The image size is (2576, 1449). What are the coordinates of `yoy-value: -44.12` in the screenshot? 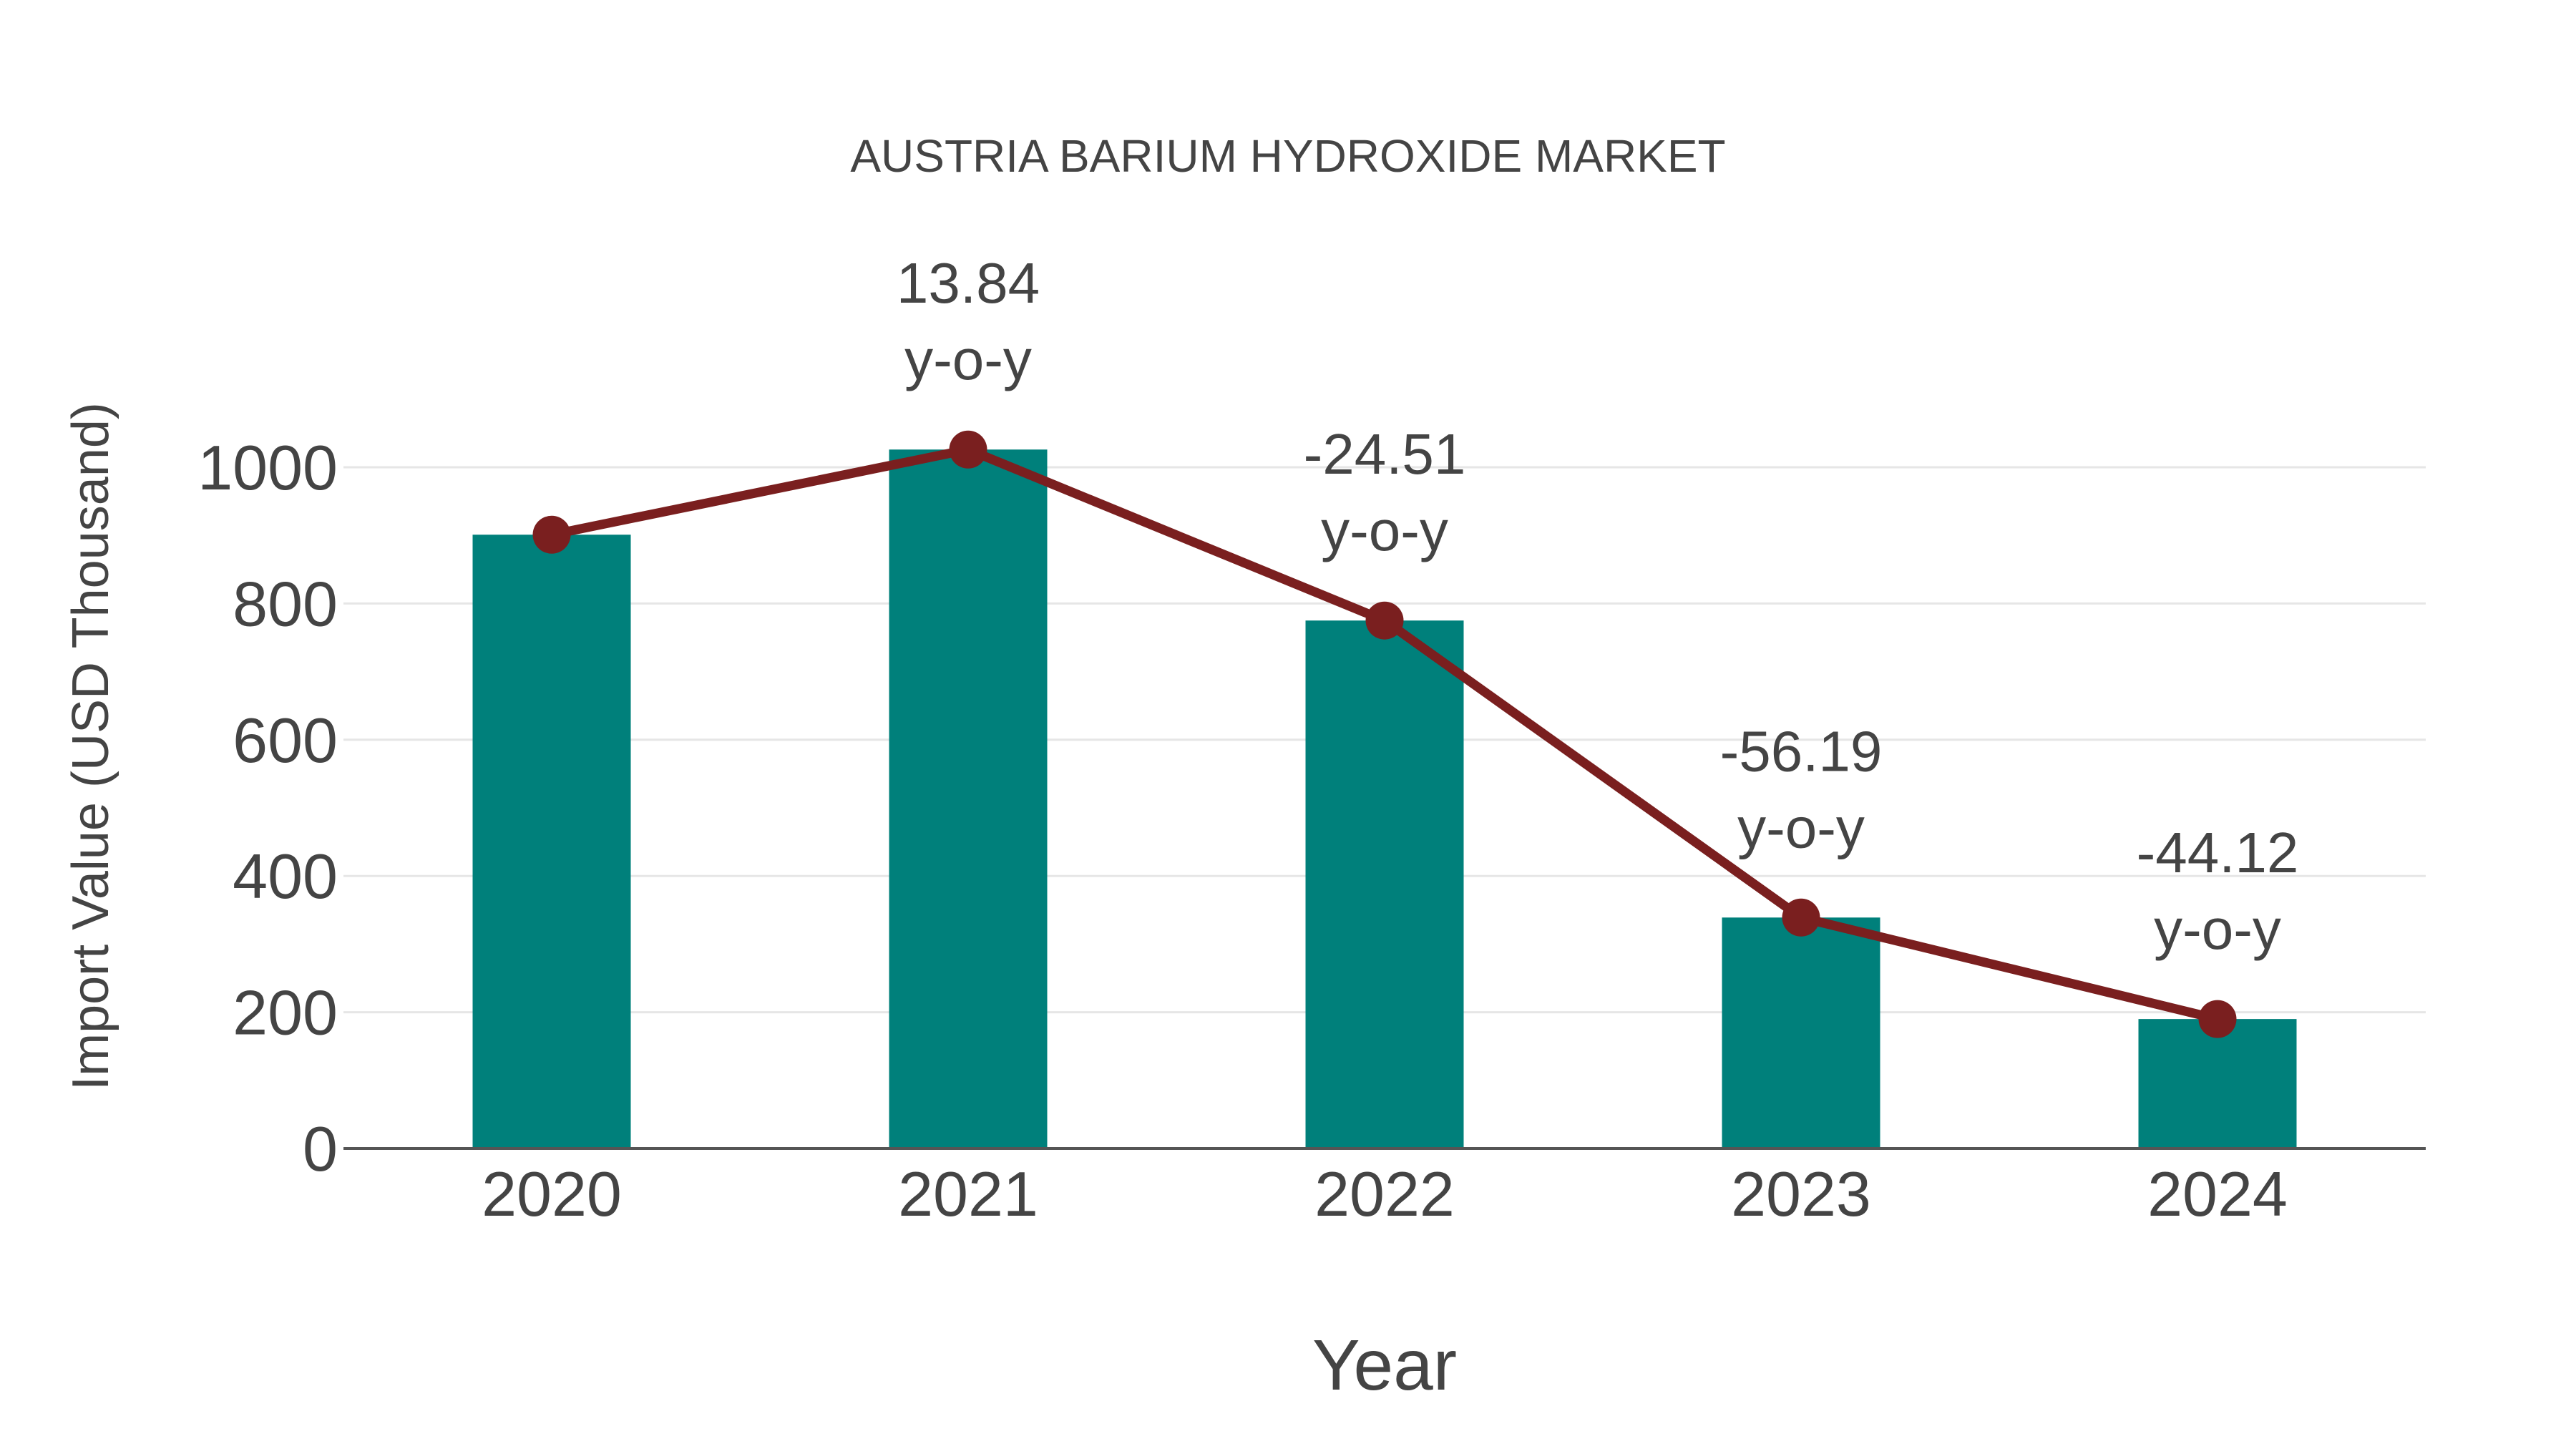 It's located at (2218, 852).